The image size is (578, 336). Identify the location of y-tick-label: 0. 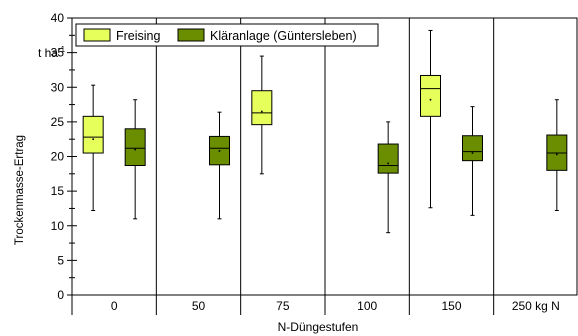
(60, 295).